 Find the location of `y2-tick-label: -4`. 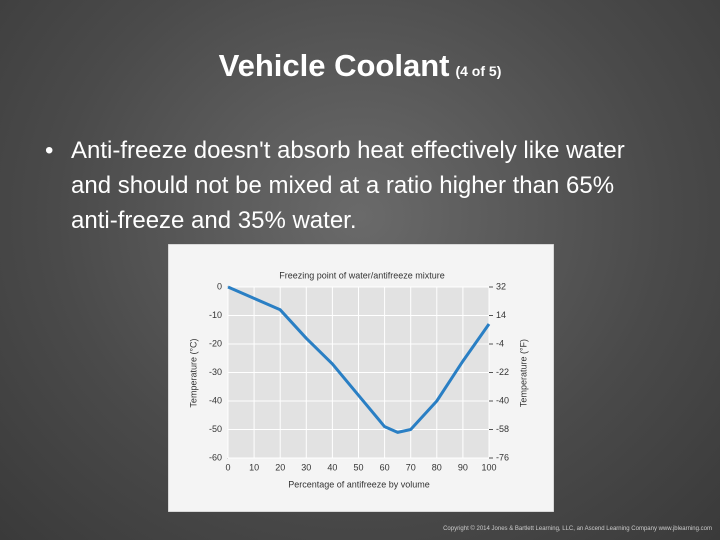

y2-tick-label: -4 is located at coordinates (500, 343).